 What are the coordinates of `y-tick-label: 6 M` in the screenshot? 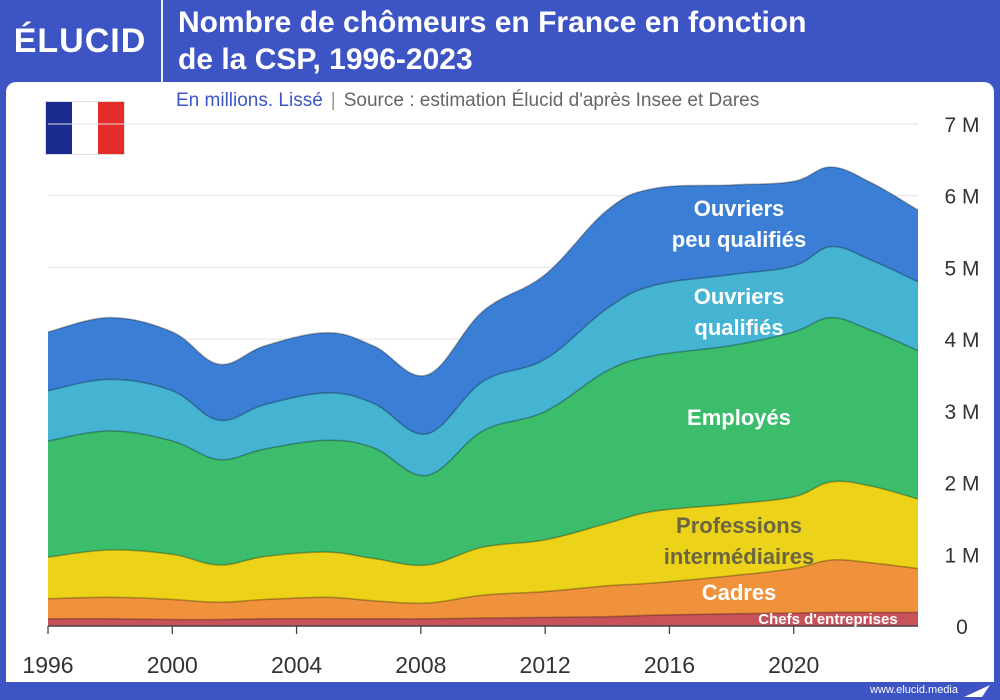 It's located at (961, 197).